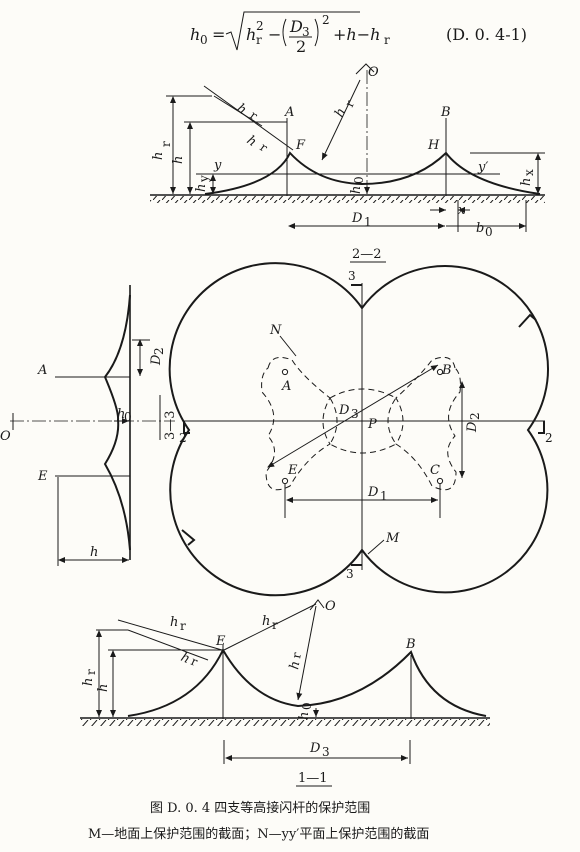  I want to click on label-C-plan: C, so click(435, 470).